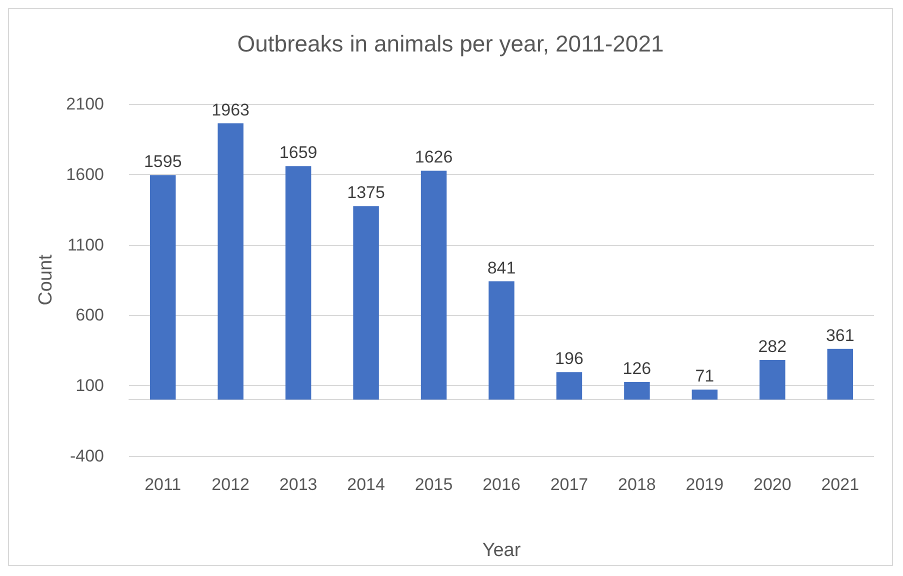 This screenshot has height=576, width=903. Describe the element at coordinates (450, 43) in the screenshot. I see `chart-title: Outbreaks in animals per year, 2011-2021` at that location.